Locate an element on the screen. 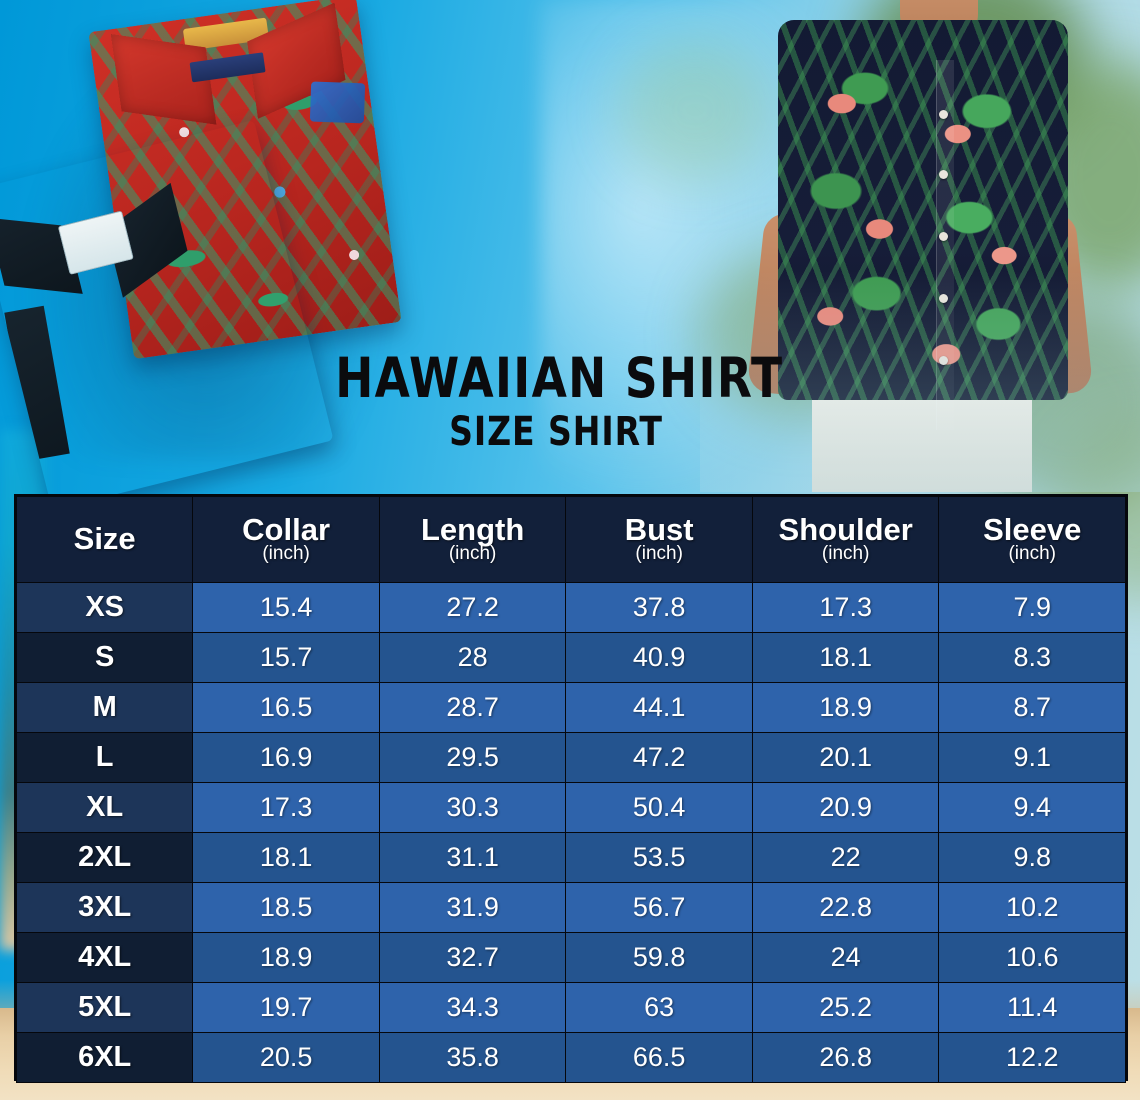 Image resolution: width=1140 pixels, height=1100 pixels. cell-collar: 19.7 is located at coordinates (286, 1007).